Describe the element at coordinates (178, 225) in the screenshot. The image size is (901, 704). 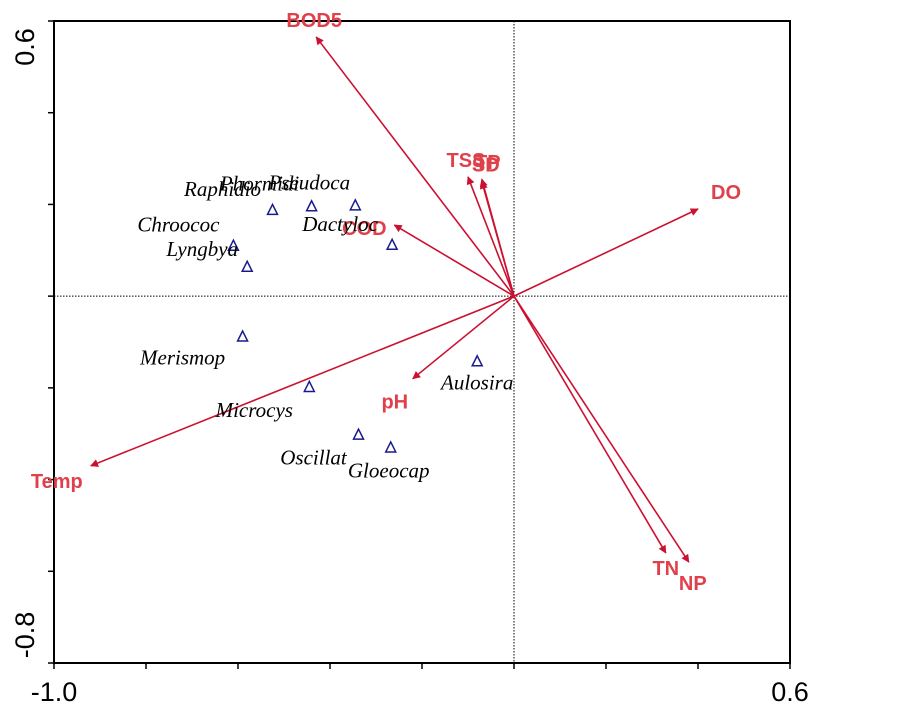
I see `species-label-chroococ: Chroococ` at that location.